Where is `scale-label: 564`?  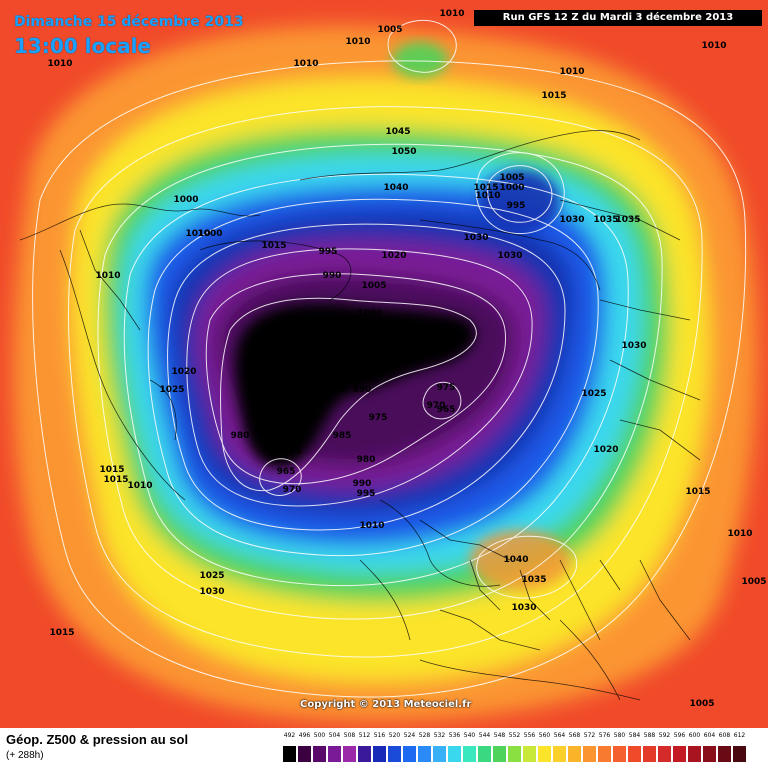 scale-label: 564 is located at coordinates (559, 735).